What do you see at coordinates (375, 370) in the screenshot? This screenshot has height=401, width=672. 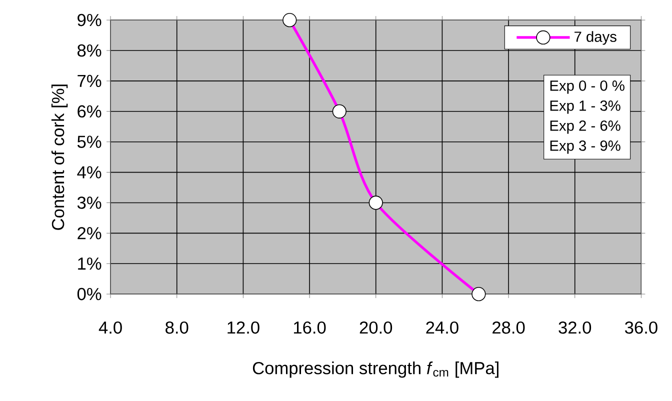 I see `x-axis-title: Compression strength f$_{cm}$ [MPa]` at bounding box center [375, 370].